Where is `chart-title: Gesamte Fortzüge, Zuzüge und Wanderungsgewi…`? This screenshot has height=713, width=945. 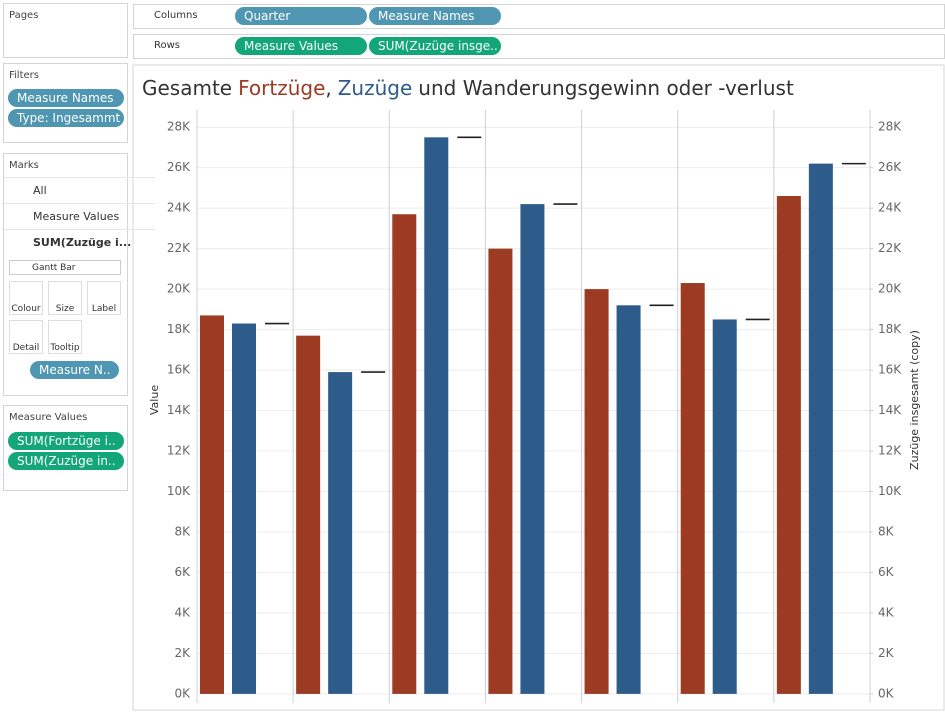 chart-title: Gesamte Fortzüge, Zuzüge und Wanderungsgewi… is located at coordinates (471, 88).